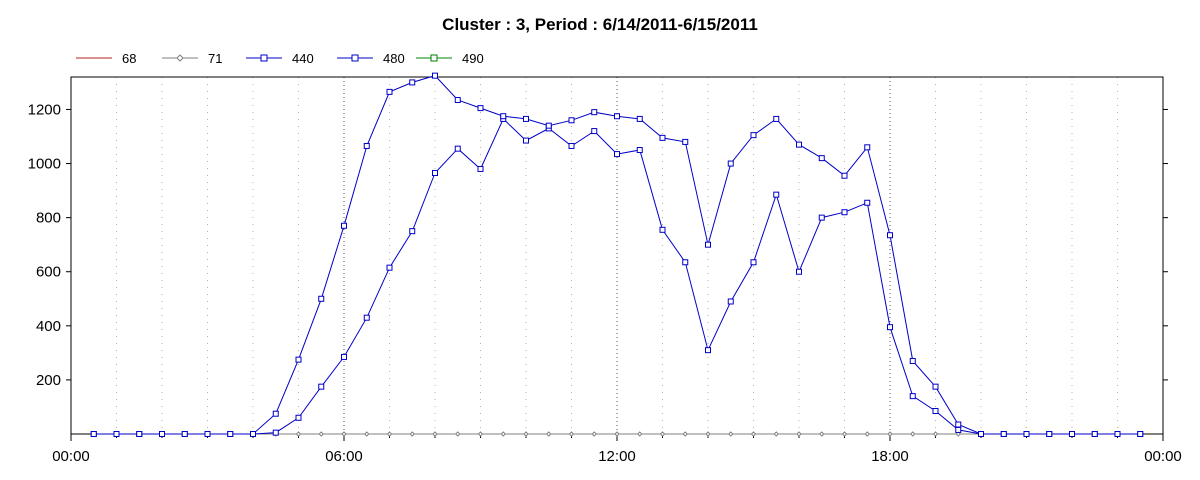 The image size is (1200, 480). Describe the element at coordinates (48, 218) in the screenshot. I see `y-tick-label: 800` at that location.